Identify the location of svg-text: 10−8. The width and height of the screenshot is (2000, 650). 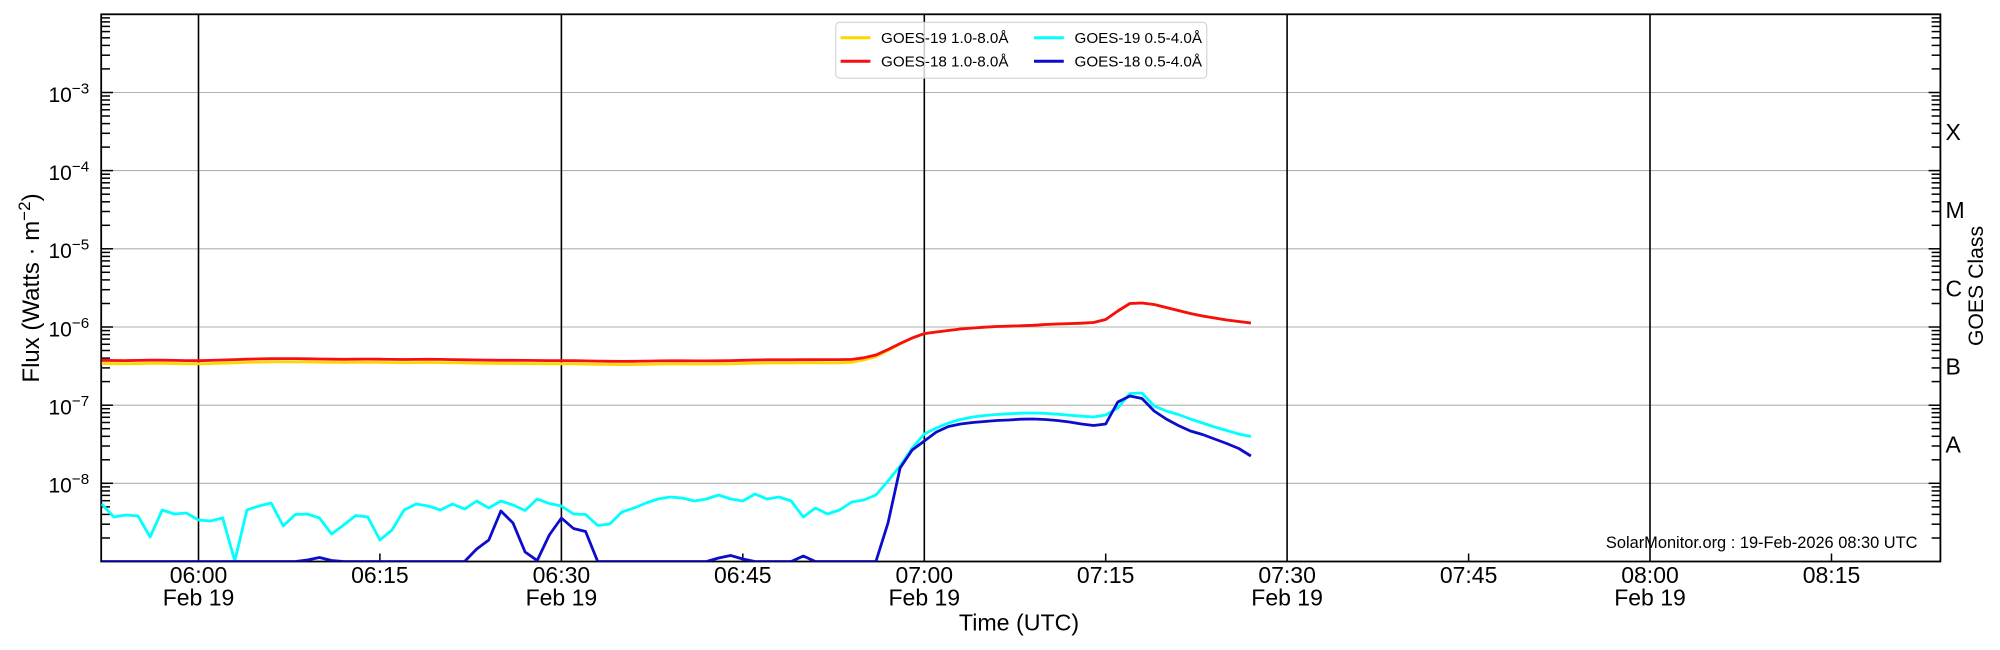
(69, 484).